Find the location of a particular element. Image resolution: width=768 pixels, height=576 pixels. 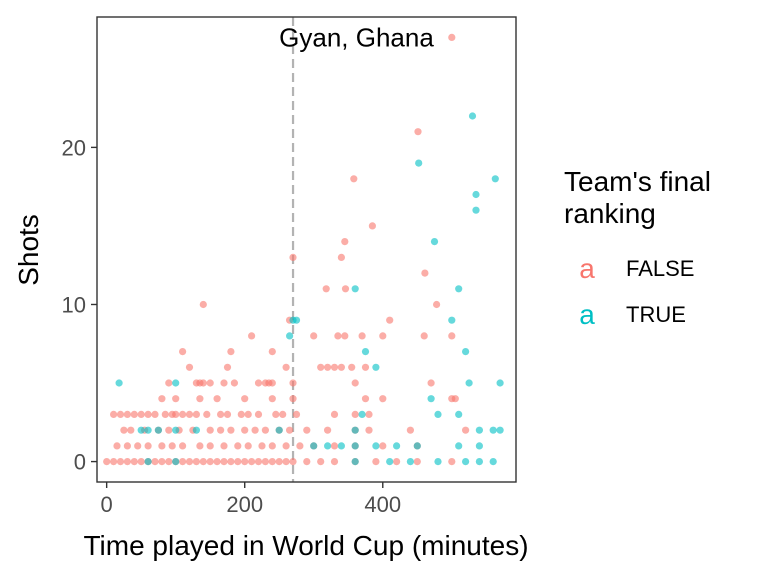

legend-title: Team's final is located at coordinates (637, 181).